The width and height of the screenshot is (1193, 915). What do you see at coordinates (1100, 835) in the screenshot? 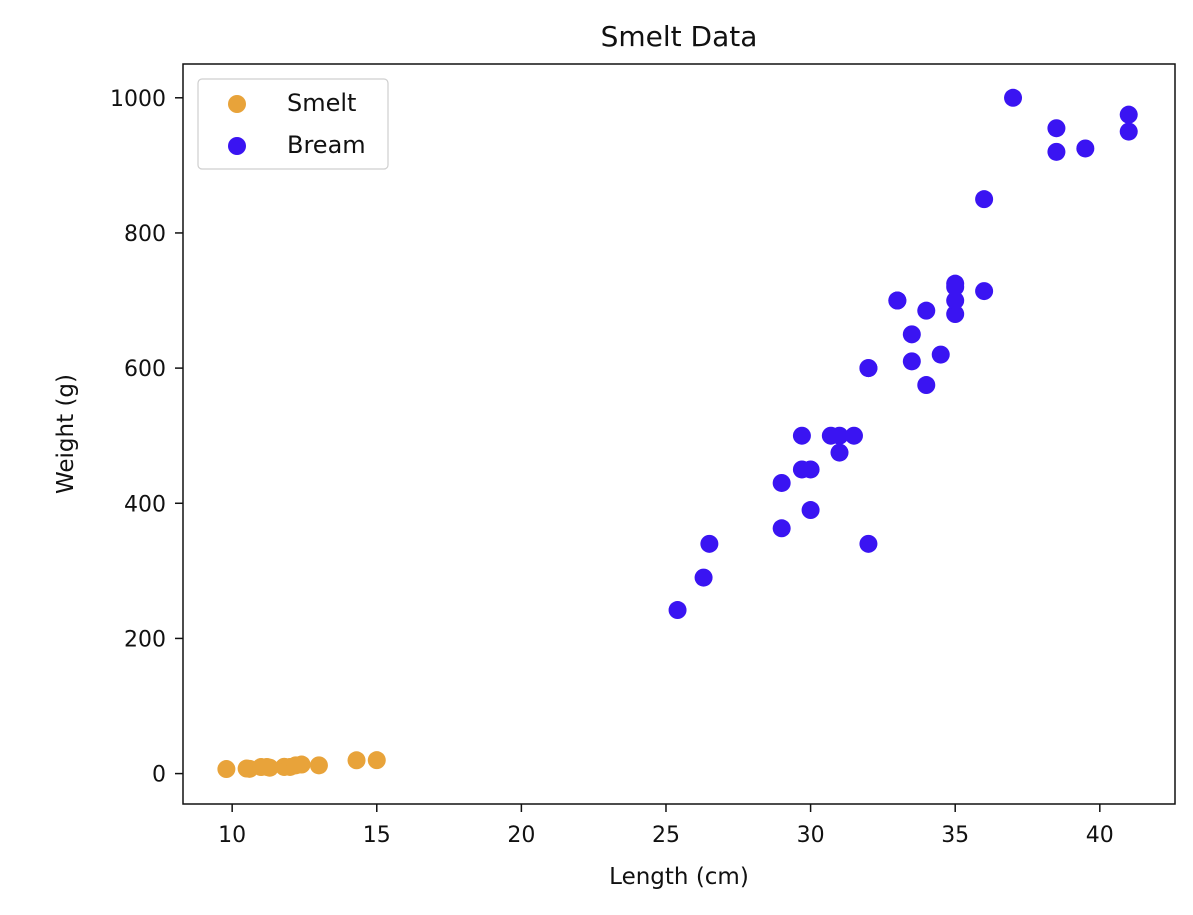
I see `x-tick-label: 40` at bounding box center [1100, 835].